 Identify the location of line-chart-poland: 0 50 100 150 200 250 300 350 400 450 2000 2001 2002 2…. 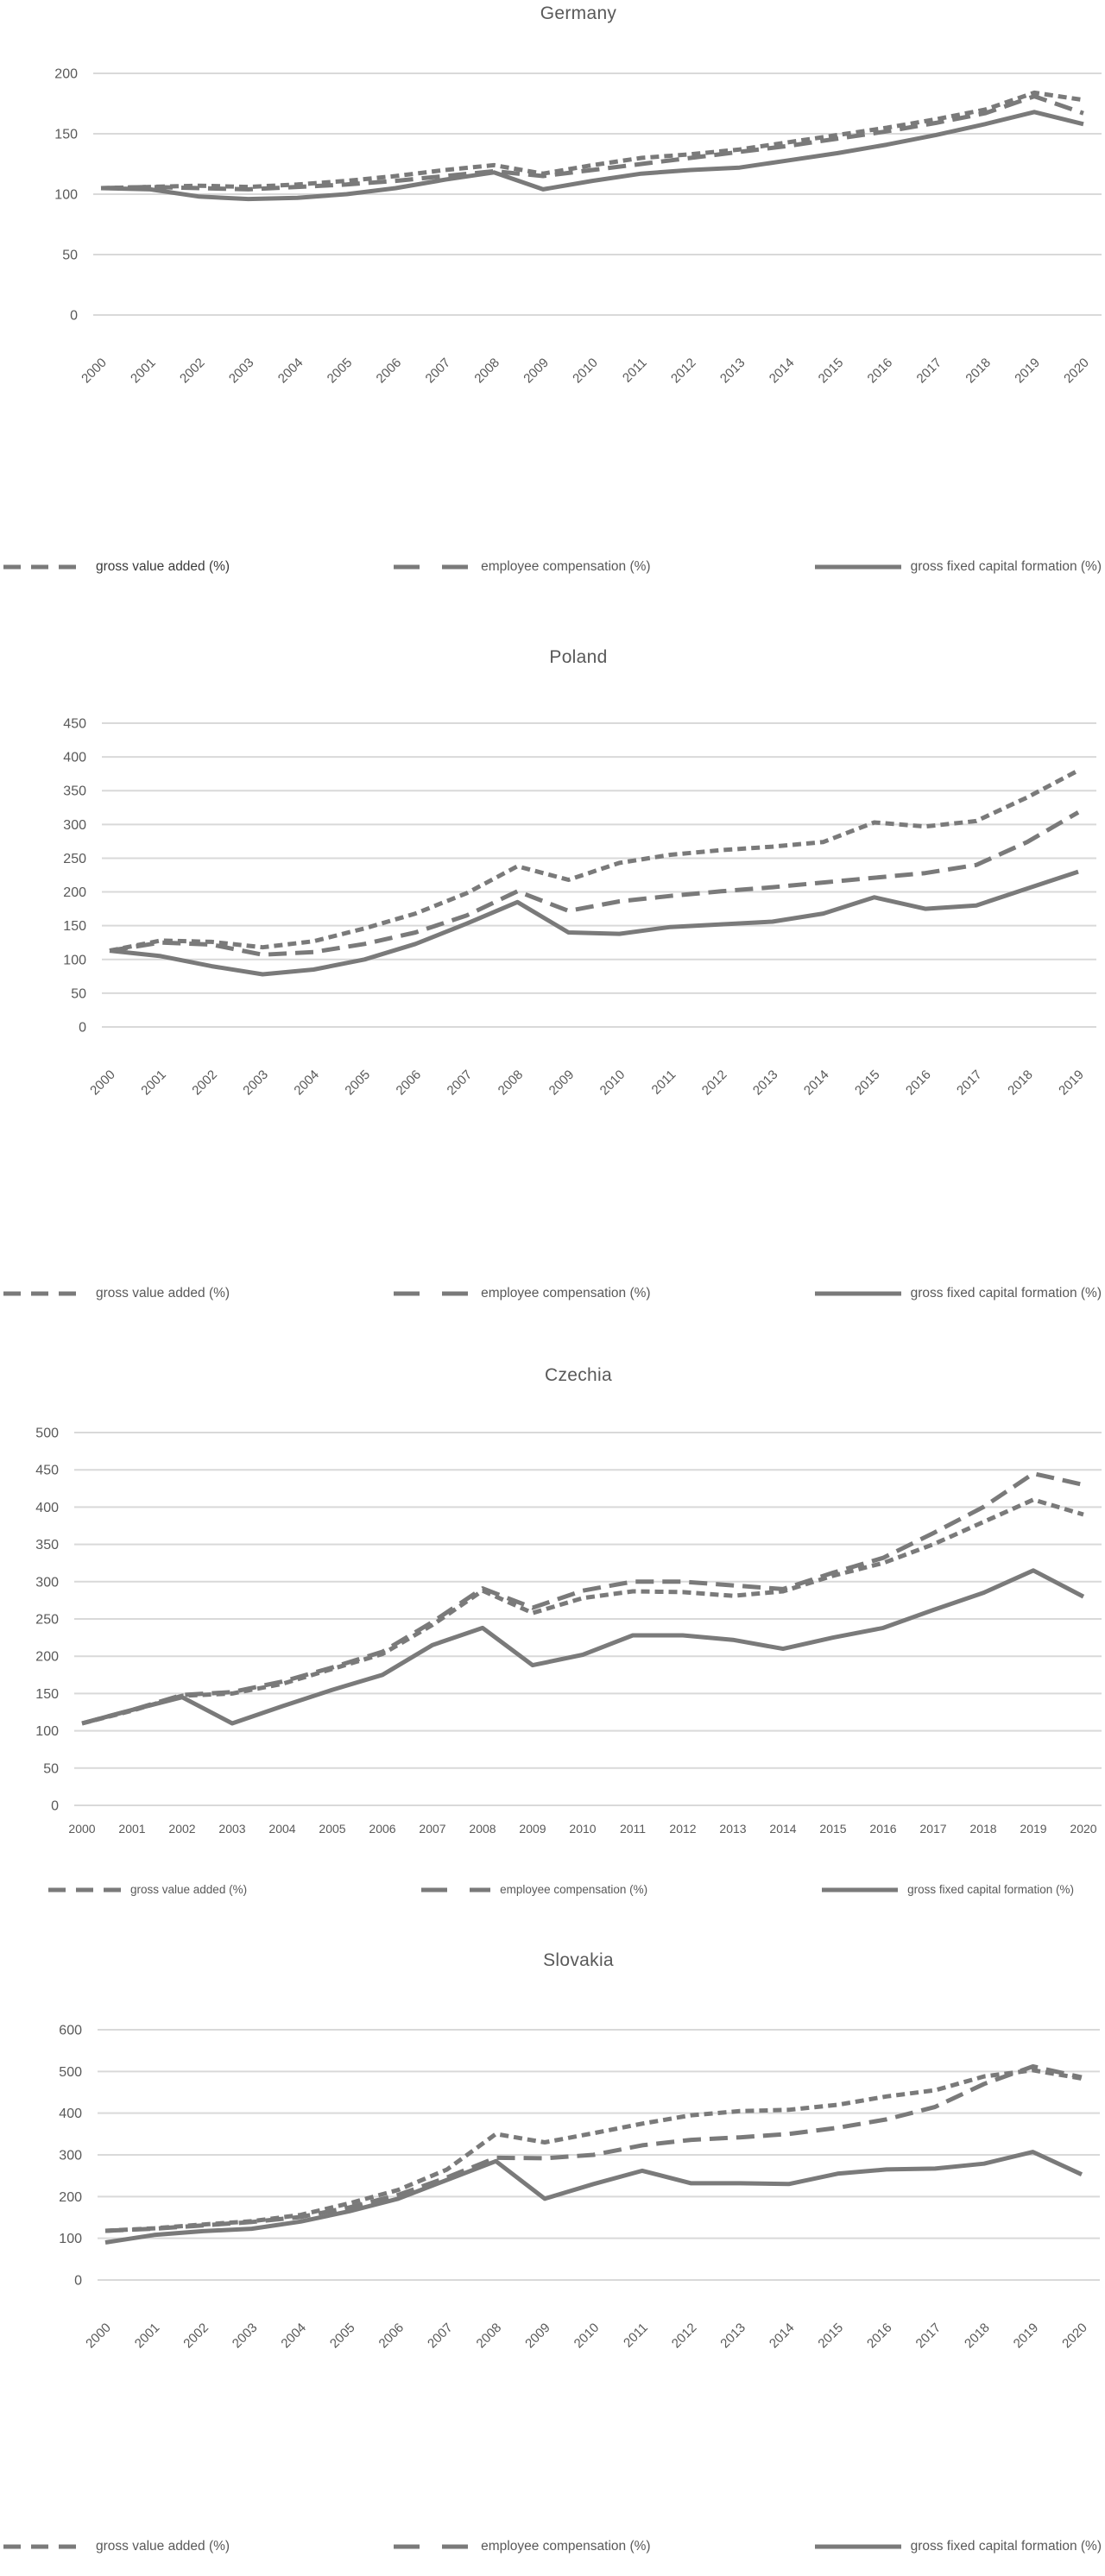
(580, 908).